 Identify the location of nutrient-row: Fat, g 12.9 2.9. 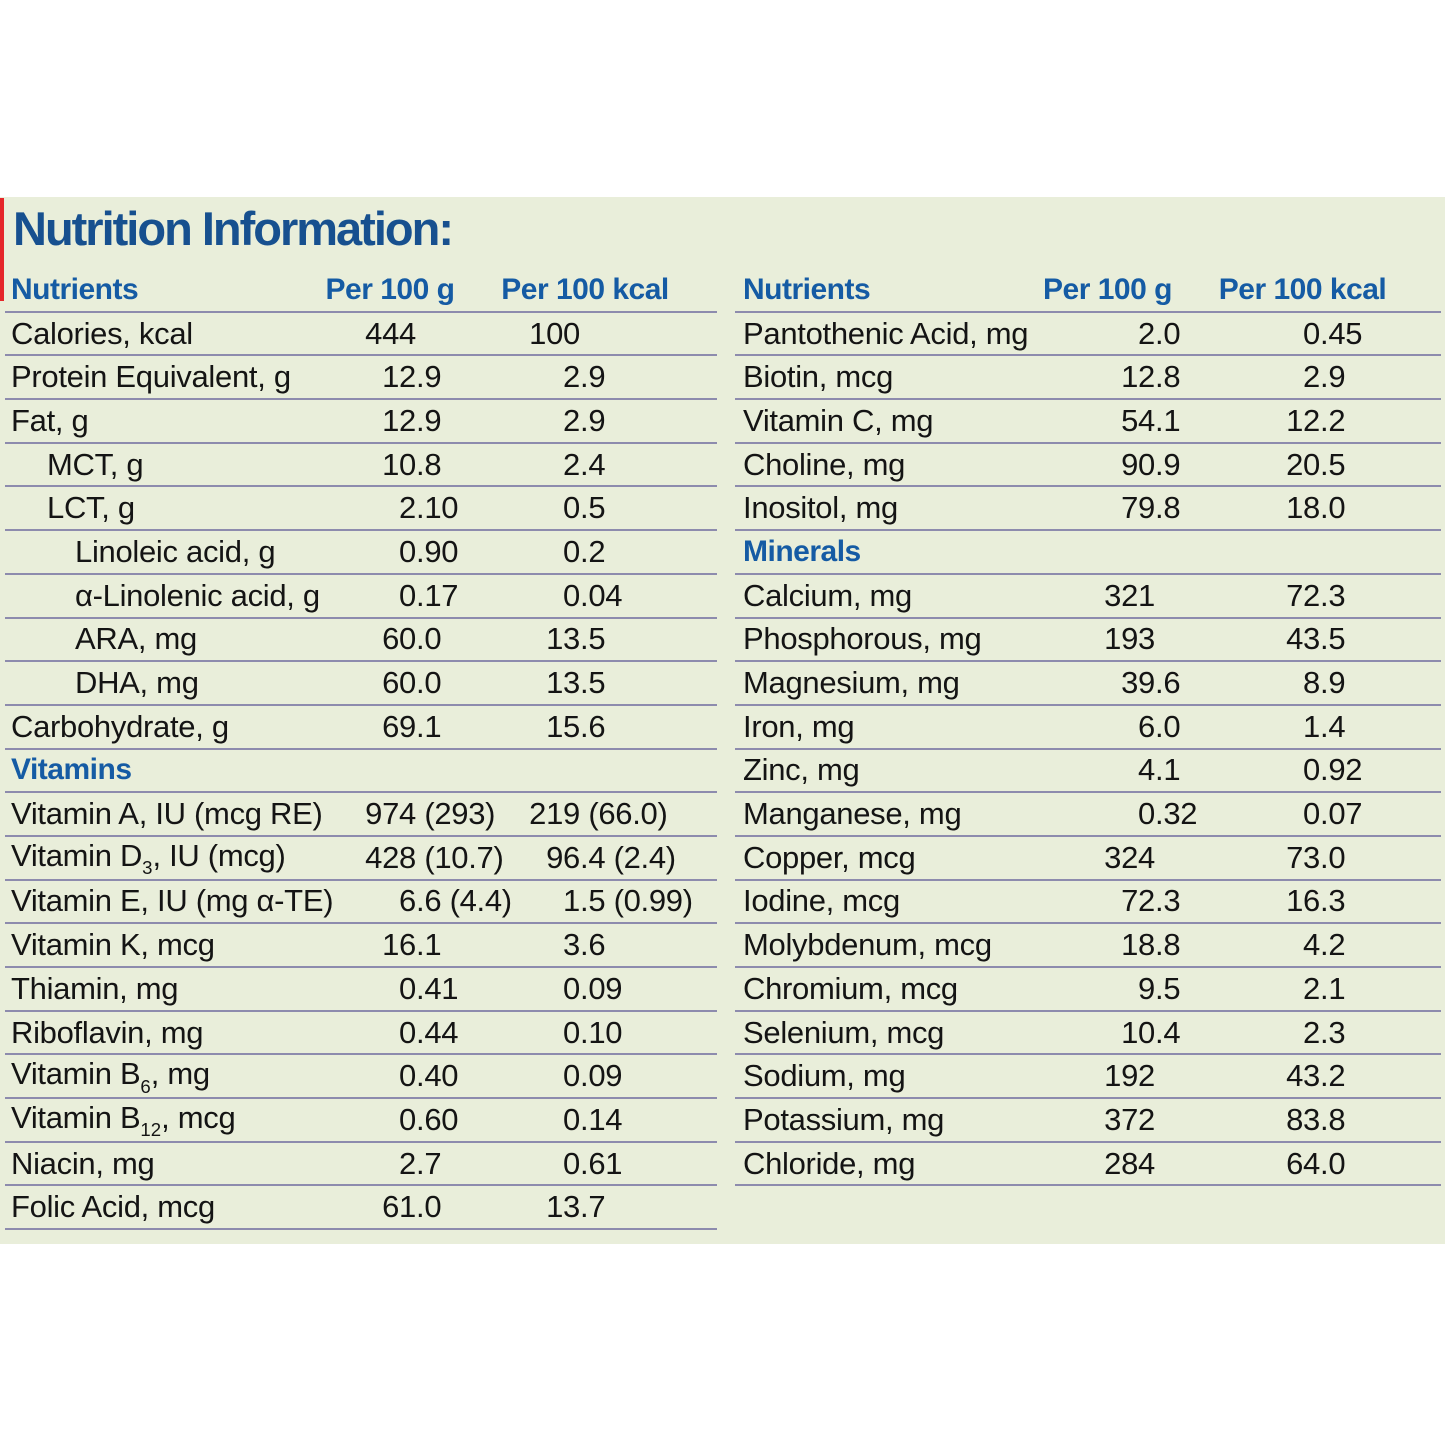
(361, 422).